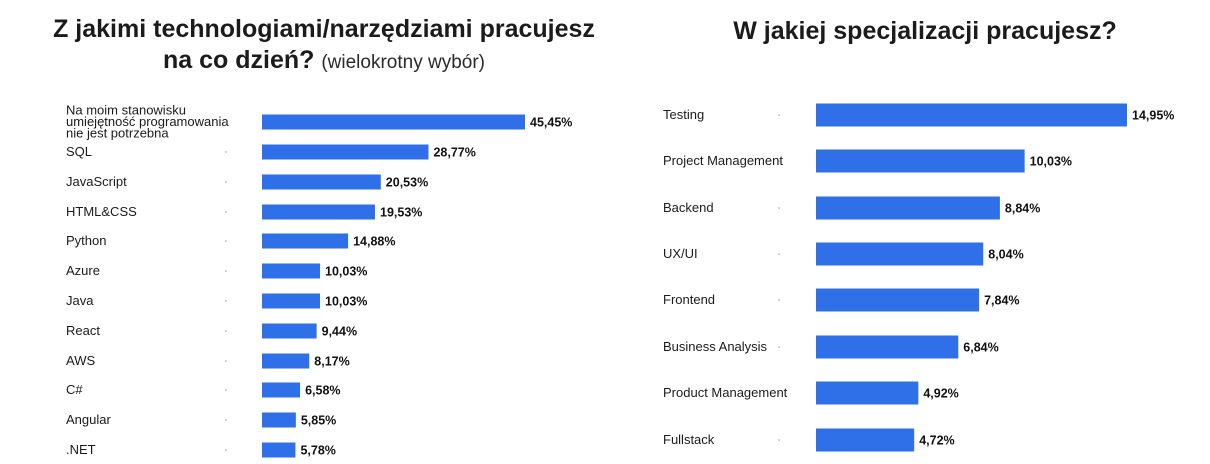 This screenshot has width=1210, height=464. Describe the element at coordinates (925, 31) in the screenshot. I see `right-chart-title: W jakiej specjalizacji pracujesz?` at that location.